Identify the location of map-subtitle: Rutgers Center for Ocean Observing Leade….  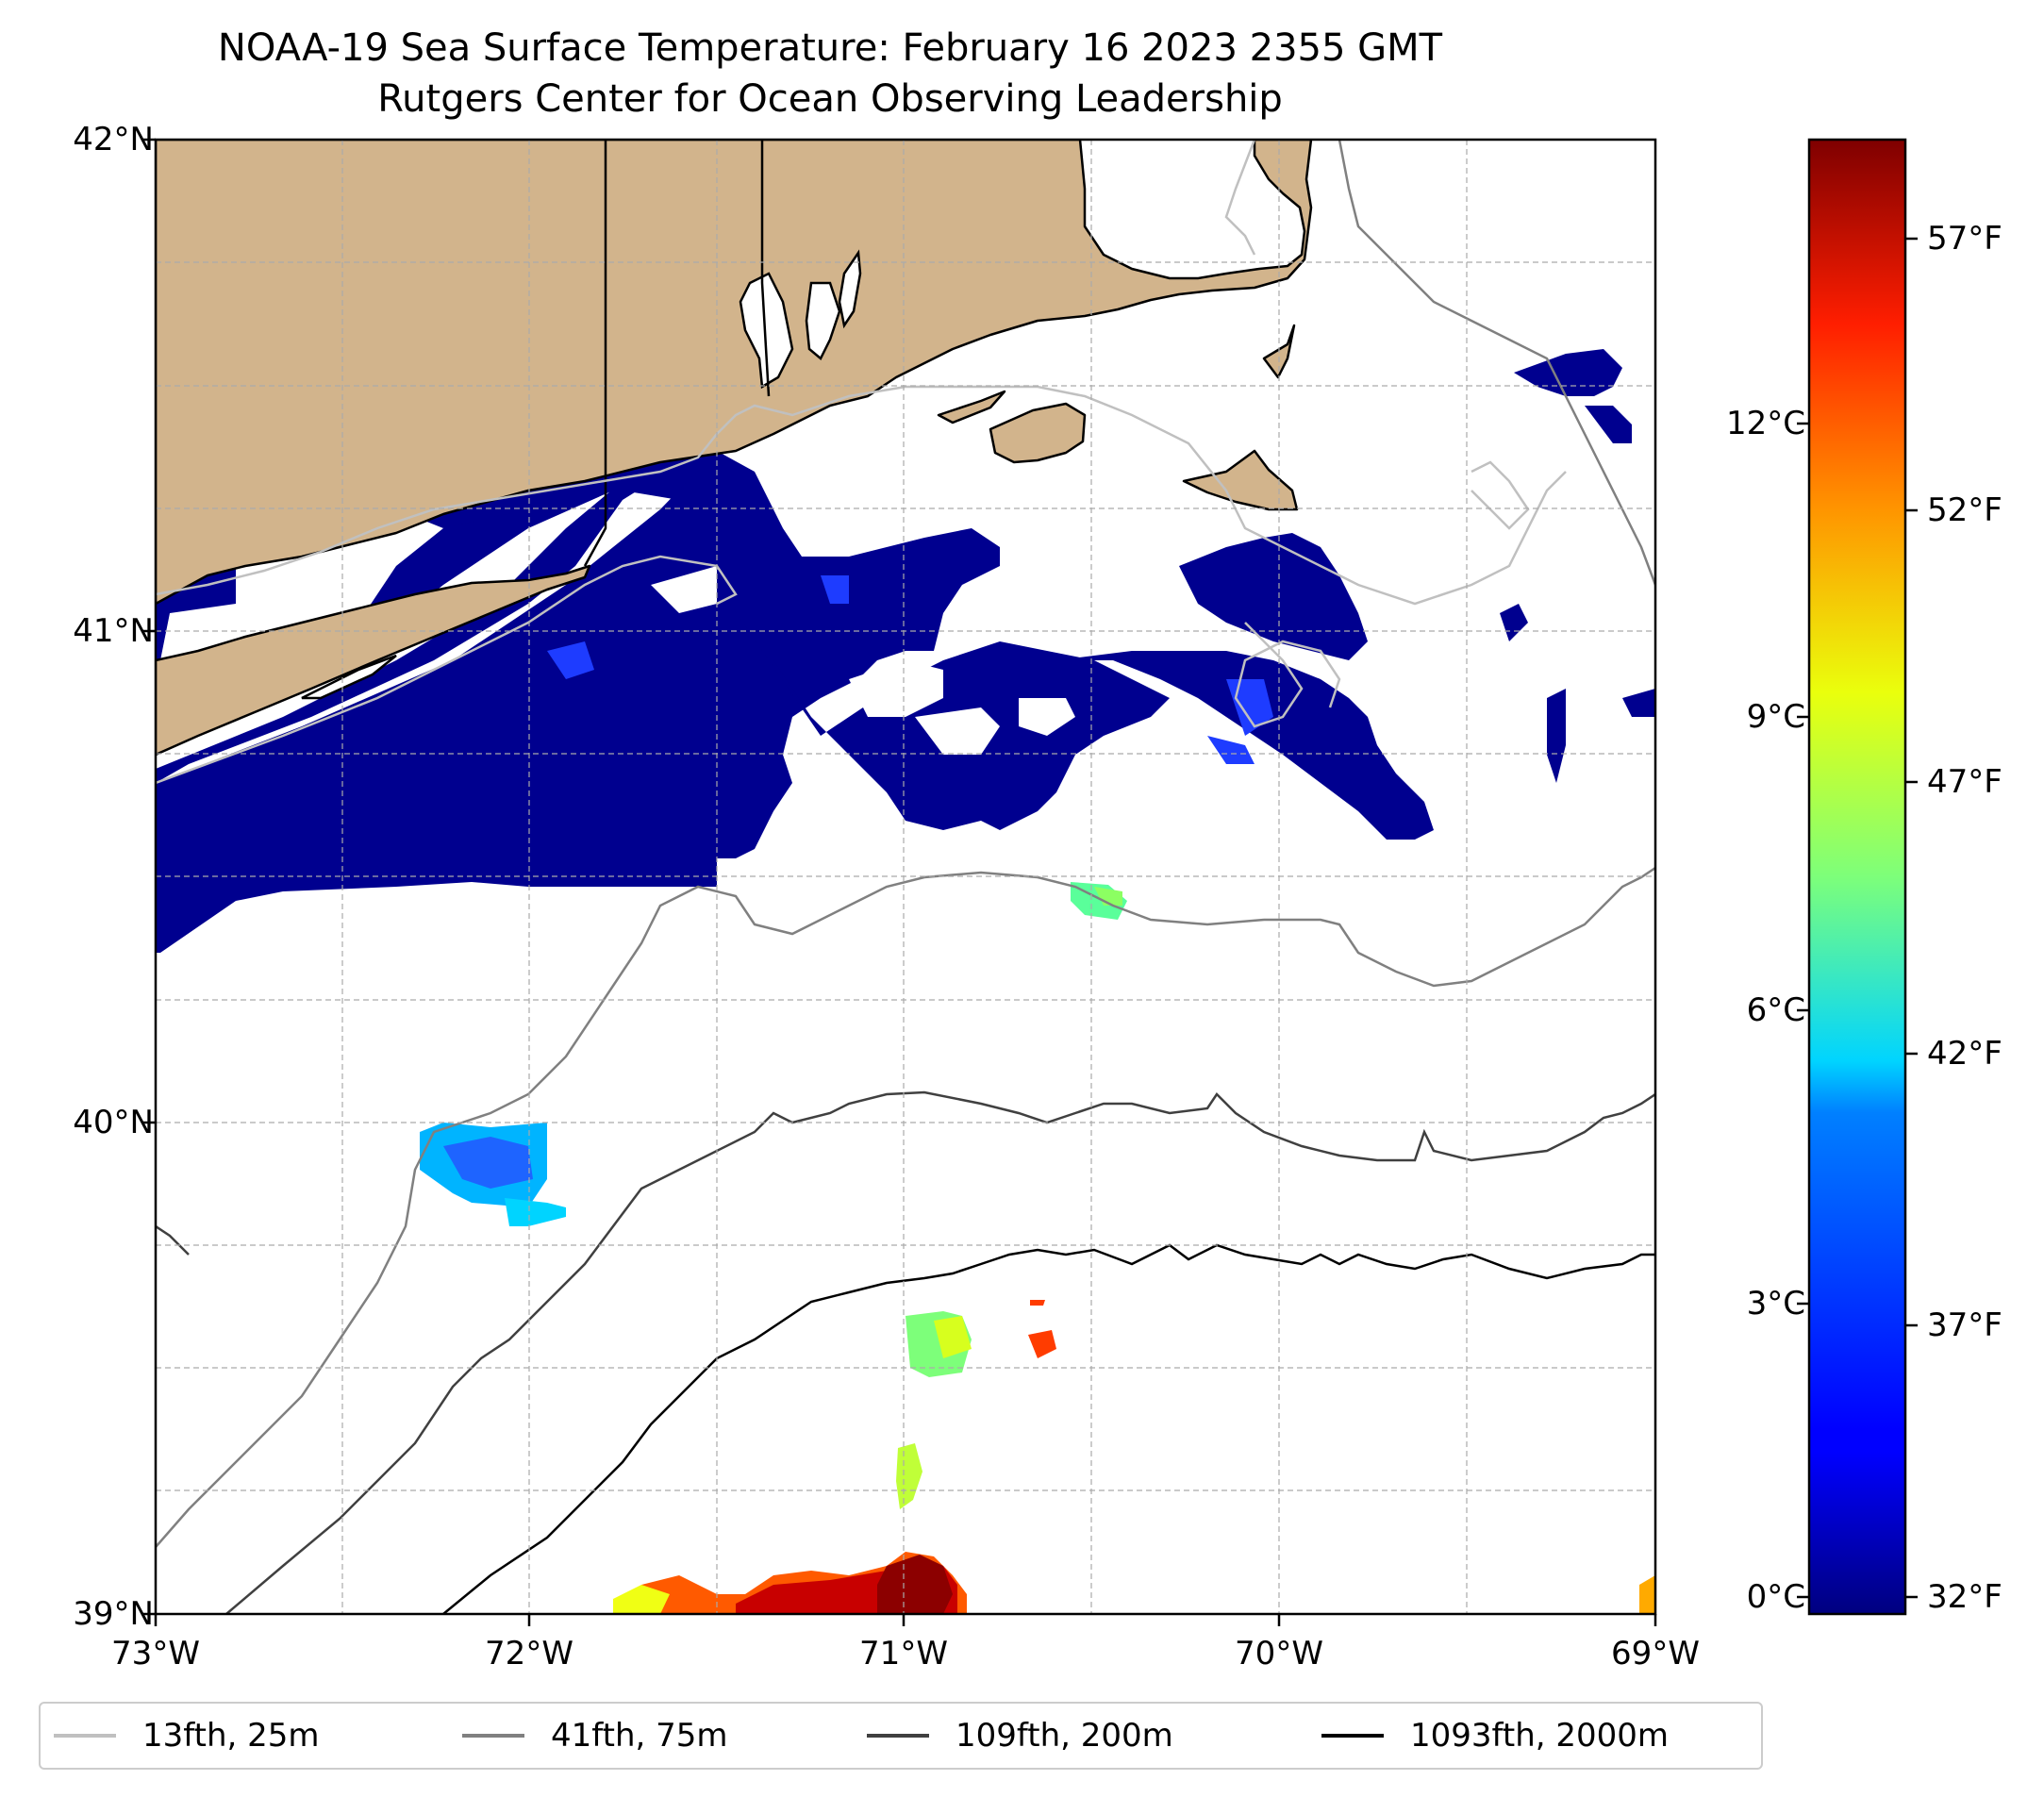
(830, 99).